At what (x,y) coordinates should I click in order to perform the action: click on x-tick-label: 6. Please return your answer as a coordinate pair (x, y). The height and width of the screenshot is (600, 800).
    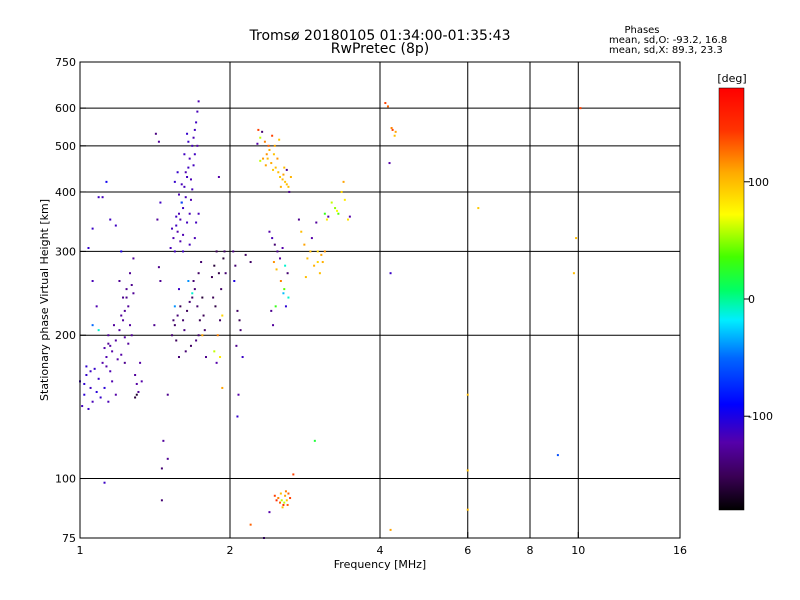
    Looking at the image, I should click on (467, 550).